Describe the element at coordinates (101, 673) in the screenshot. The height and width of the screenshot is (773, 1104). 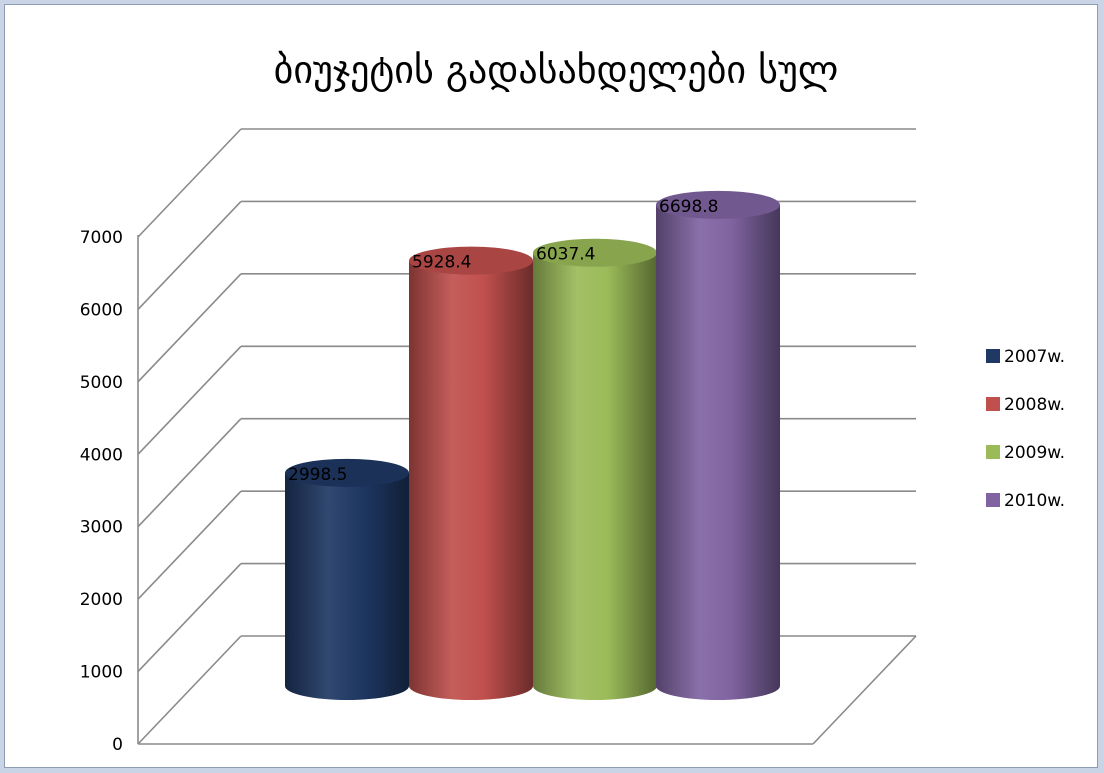
I see `y-tick-label: 1000` at that location.